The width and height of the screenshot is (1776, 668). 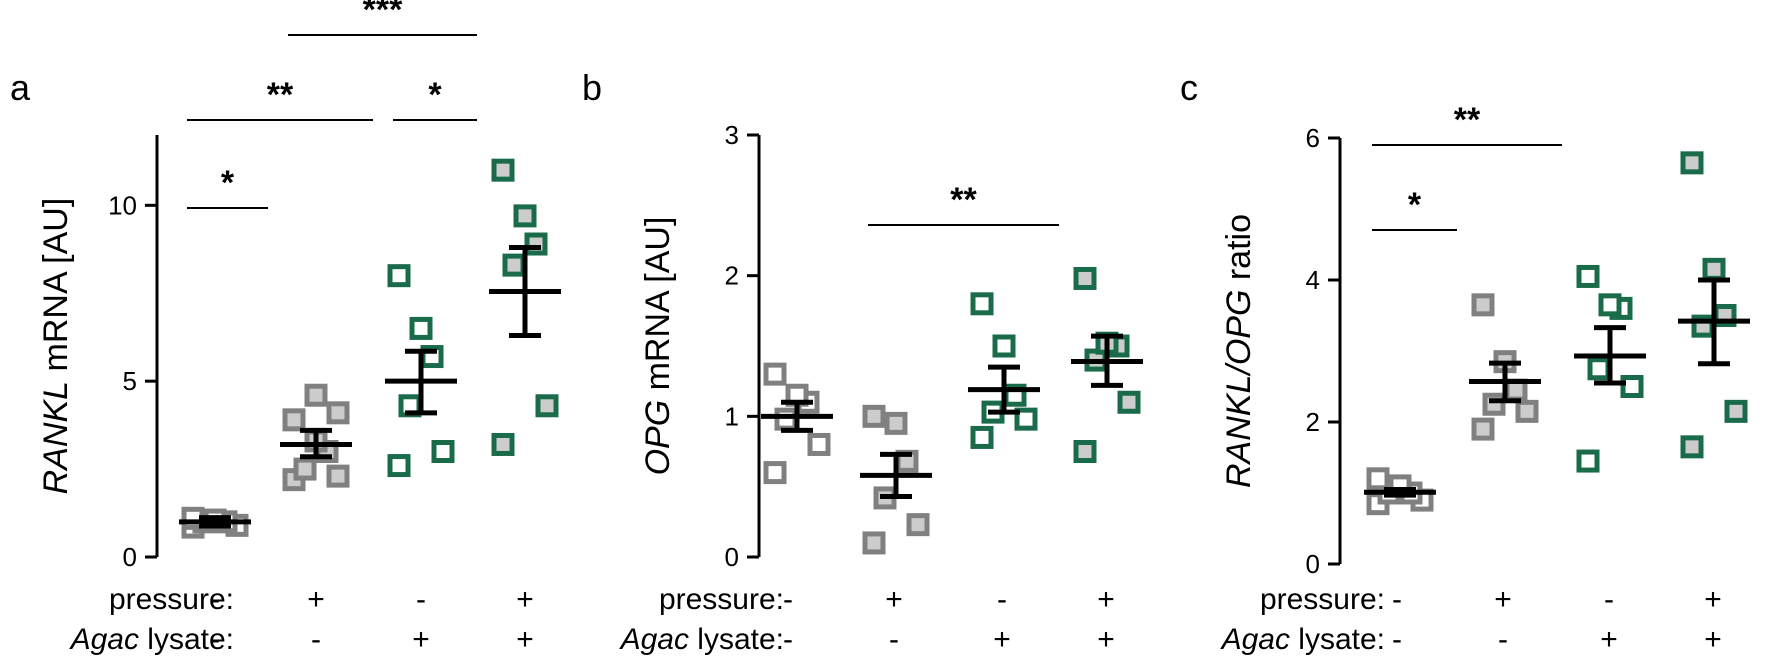 I want to click on y-axis-title: RANKL mRNA [AU], so click(x=56, y=346).